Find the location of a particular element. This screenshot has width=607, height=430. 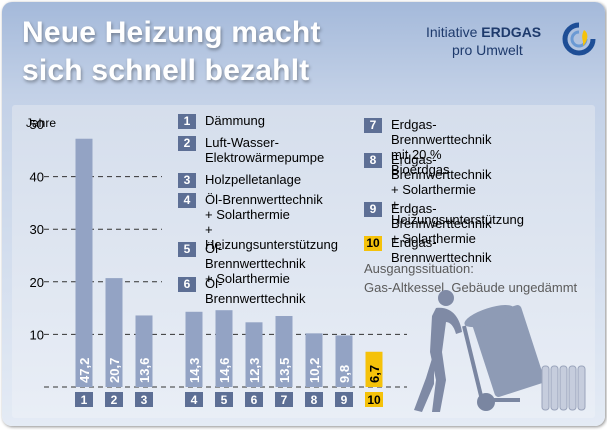

value-label: 10,2 is located at coordinates (314, 370).